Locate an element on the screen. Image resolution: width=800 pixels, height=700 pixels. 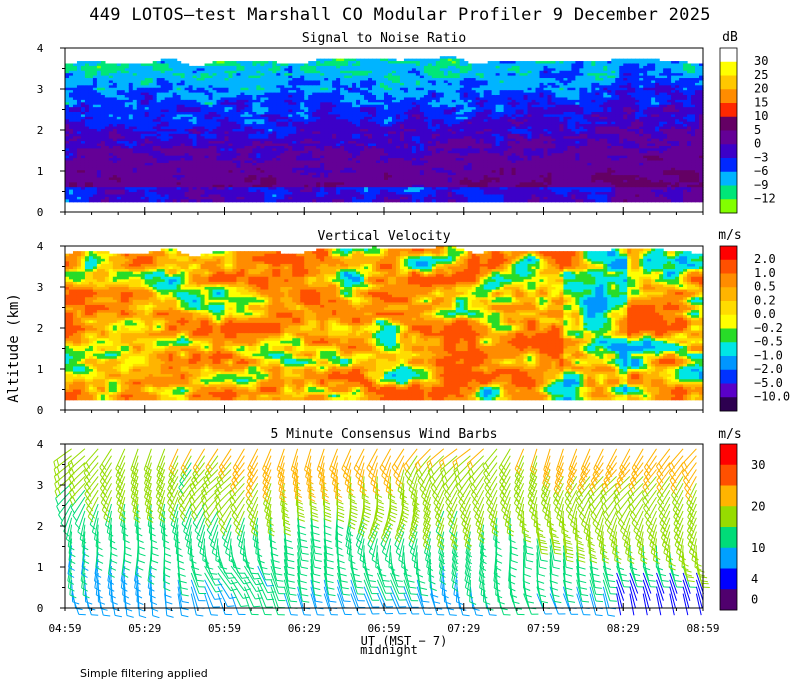
colorbar-label: −10.0 is located at coordinates (772, 397).